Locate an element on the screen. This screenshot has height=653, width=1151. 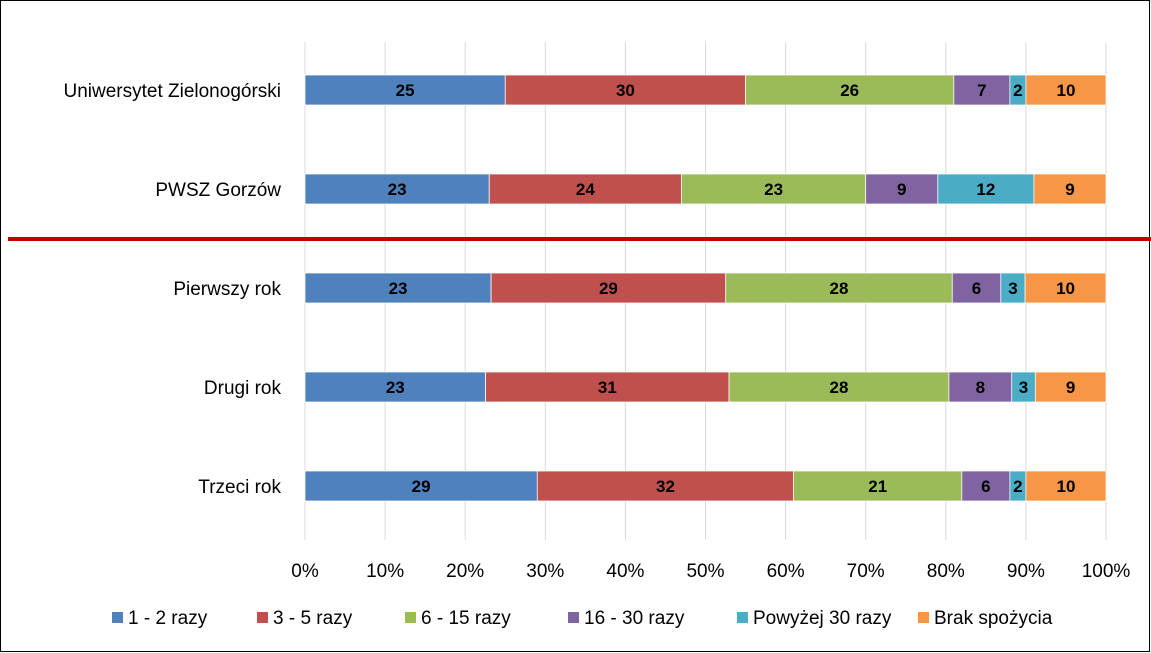
x-tick-label: 70% is located at coordinates (866, 571).